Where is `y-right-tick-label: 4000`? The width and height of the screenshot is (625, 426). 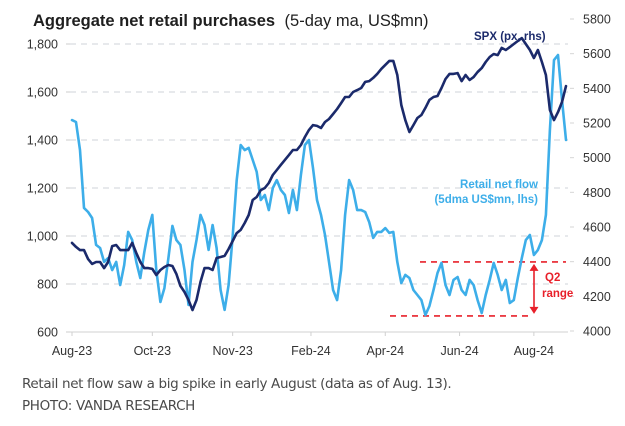
y-right-tick-label: 4000 is located at coordinates (597, 332).